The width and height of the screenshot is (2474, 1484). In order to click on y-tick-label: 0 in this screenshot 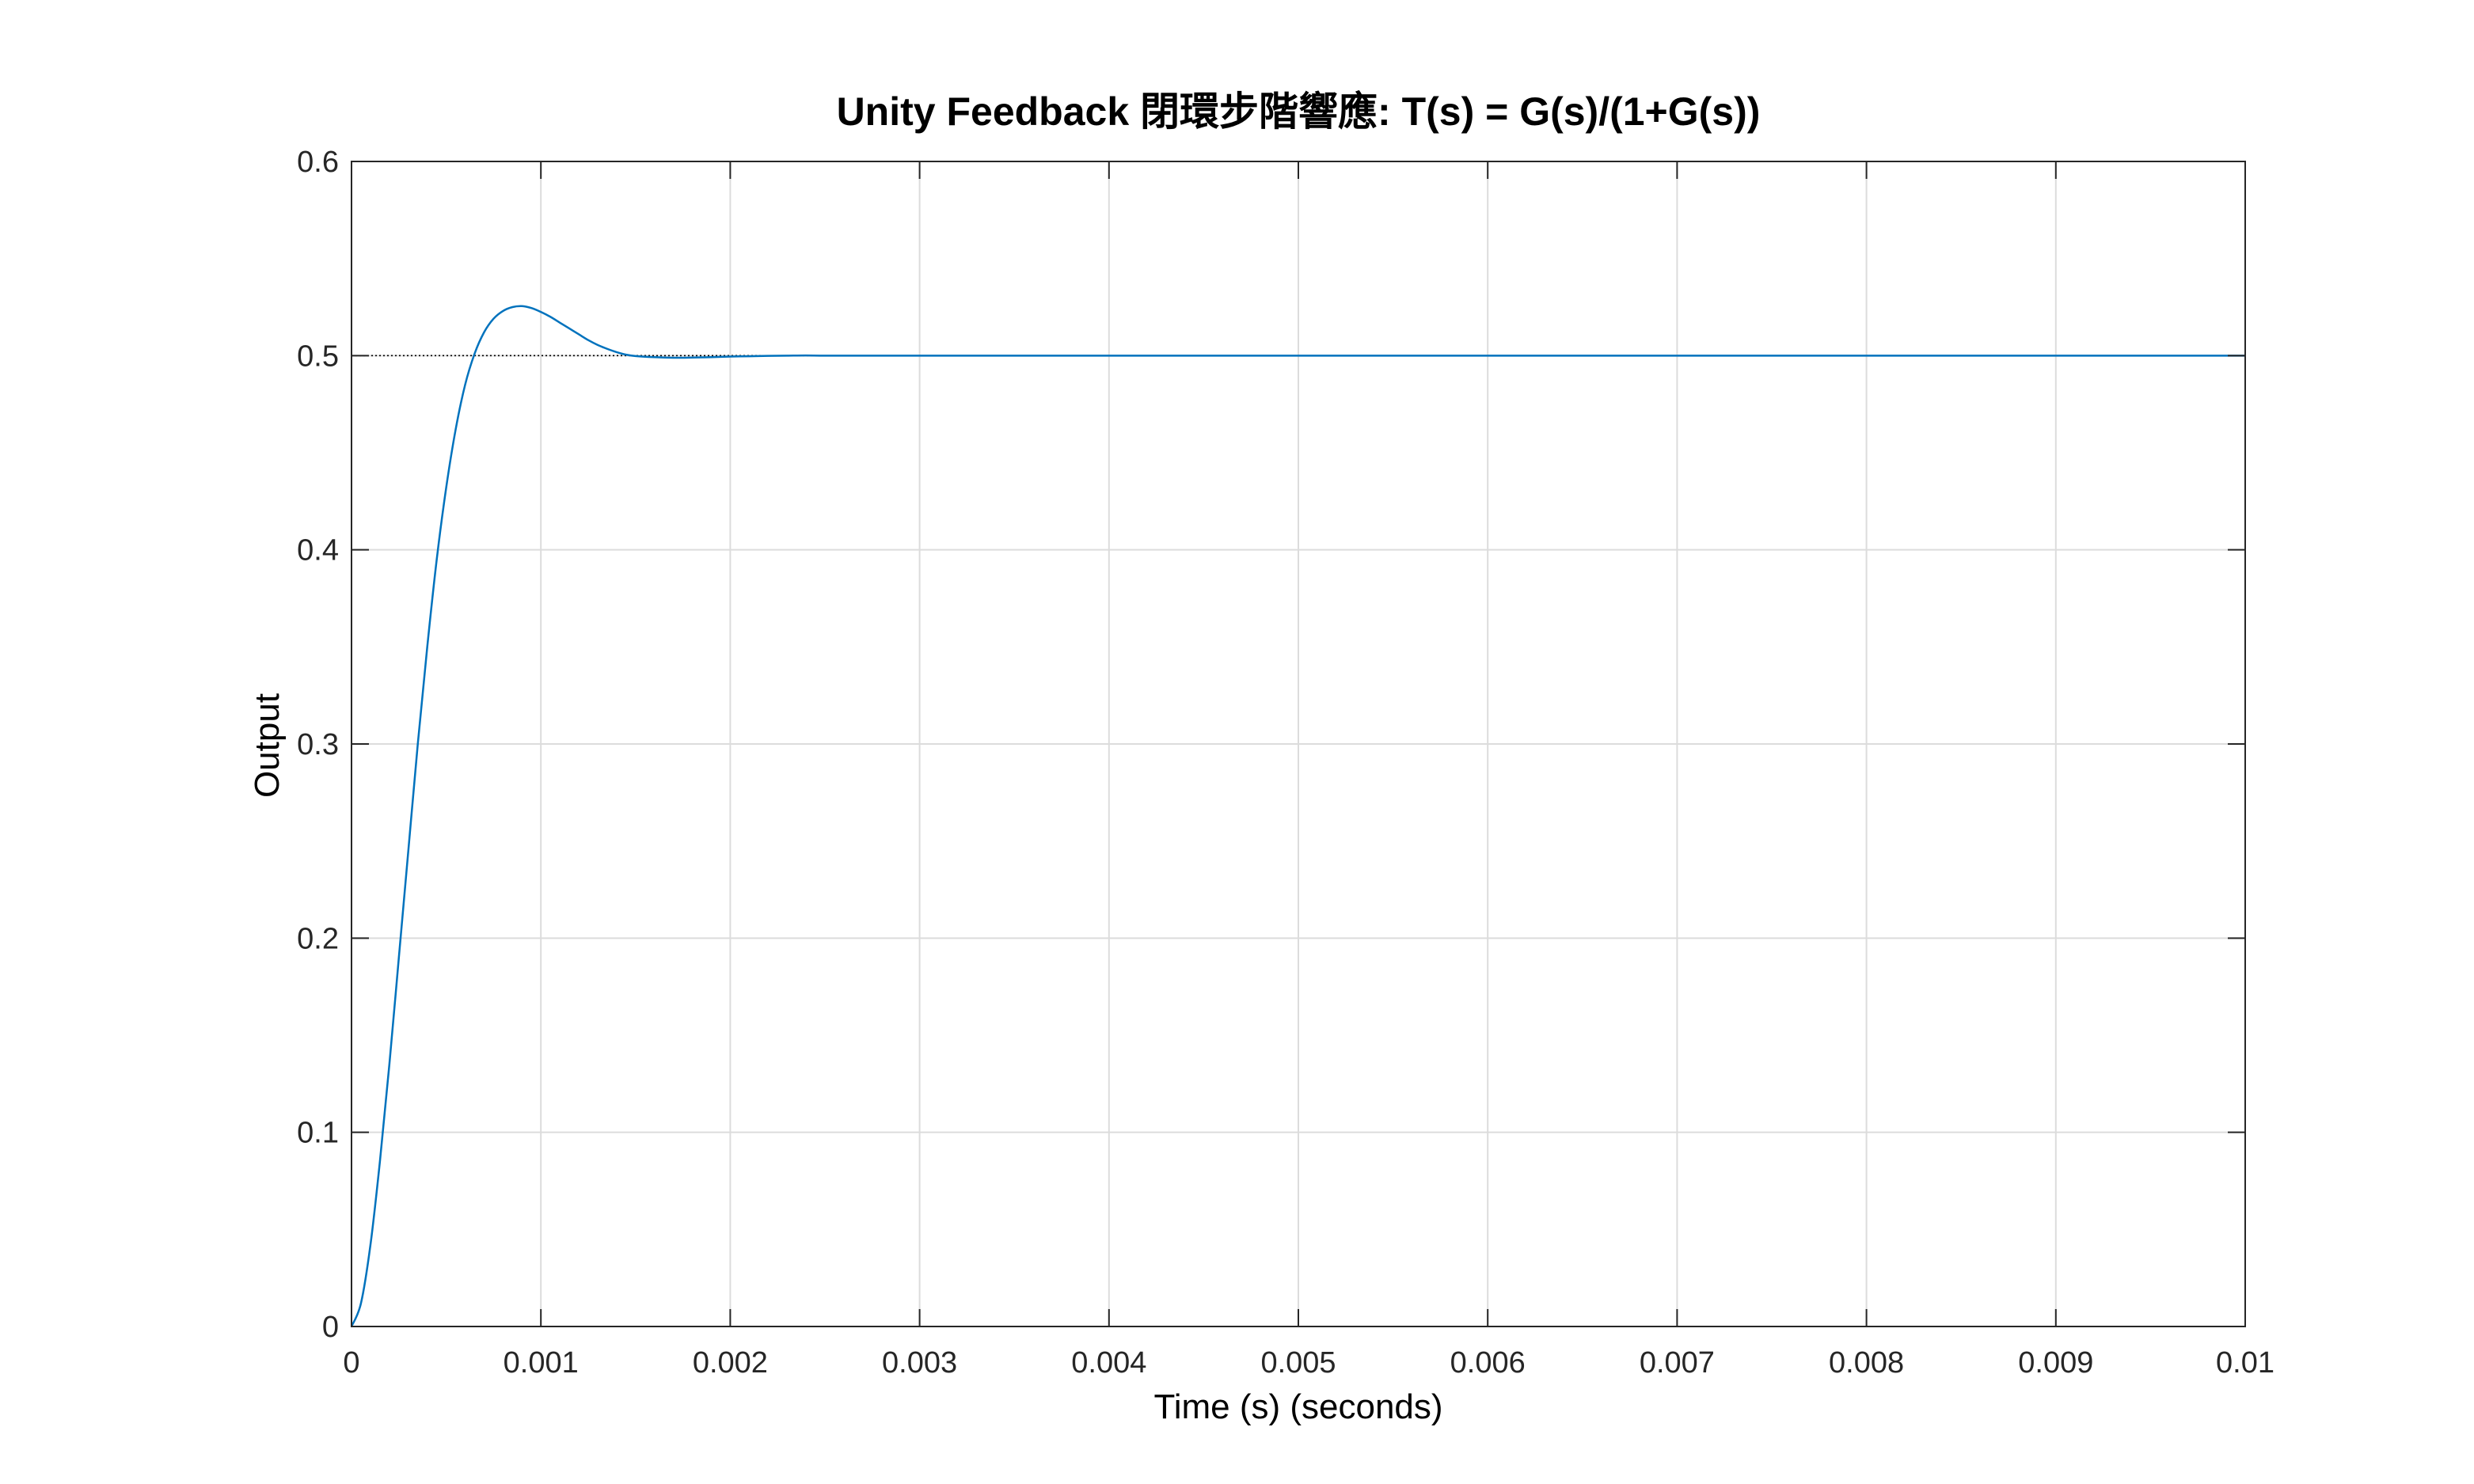, I will do `click(330, 1327)`.